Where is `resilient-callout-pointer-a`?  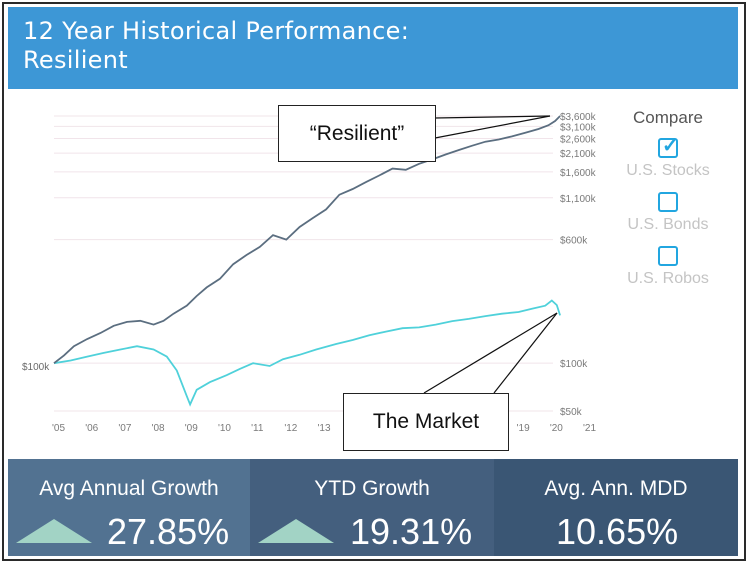 resilient-callout-pointer-a is located at coordinates (492, 117).